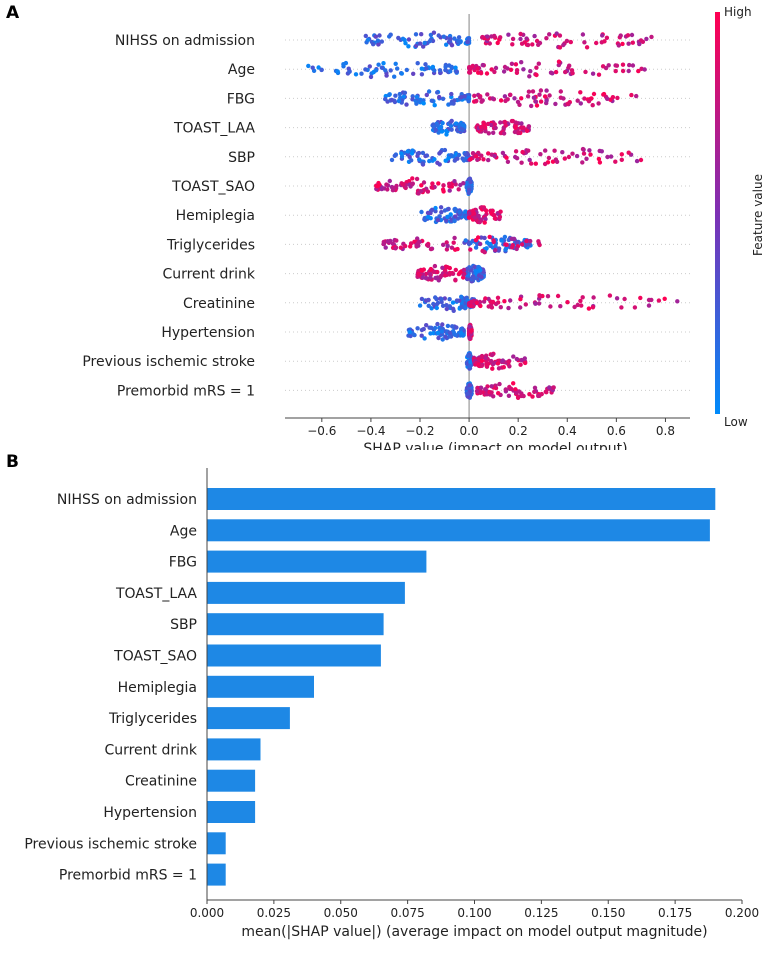  What do you see at coordinates (469, 431) in the screenshot?
I see `x-tick-label: 0.0` at bounding box center [469, 431].